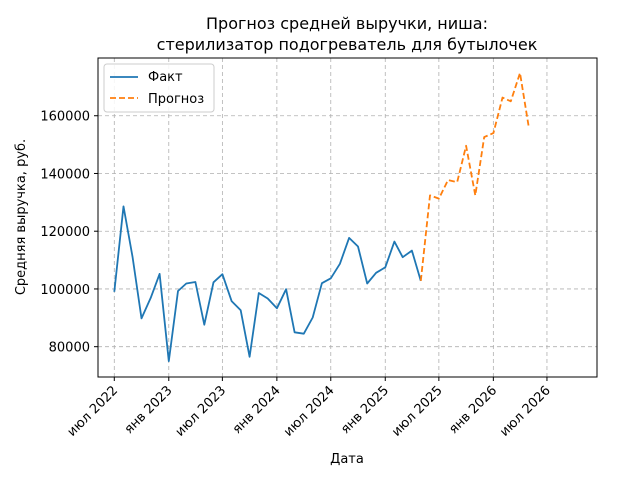 This screenshot has width=640, height=480. What do you see at coordinates (65, 117) in the screenshot?
I see `y-tick-label: 160000` at bounding box center [65, 117].